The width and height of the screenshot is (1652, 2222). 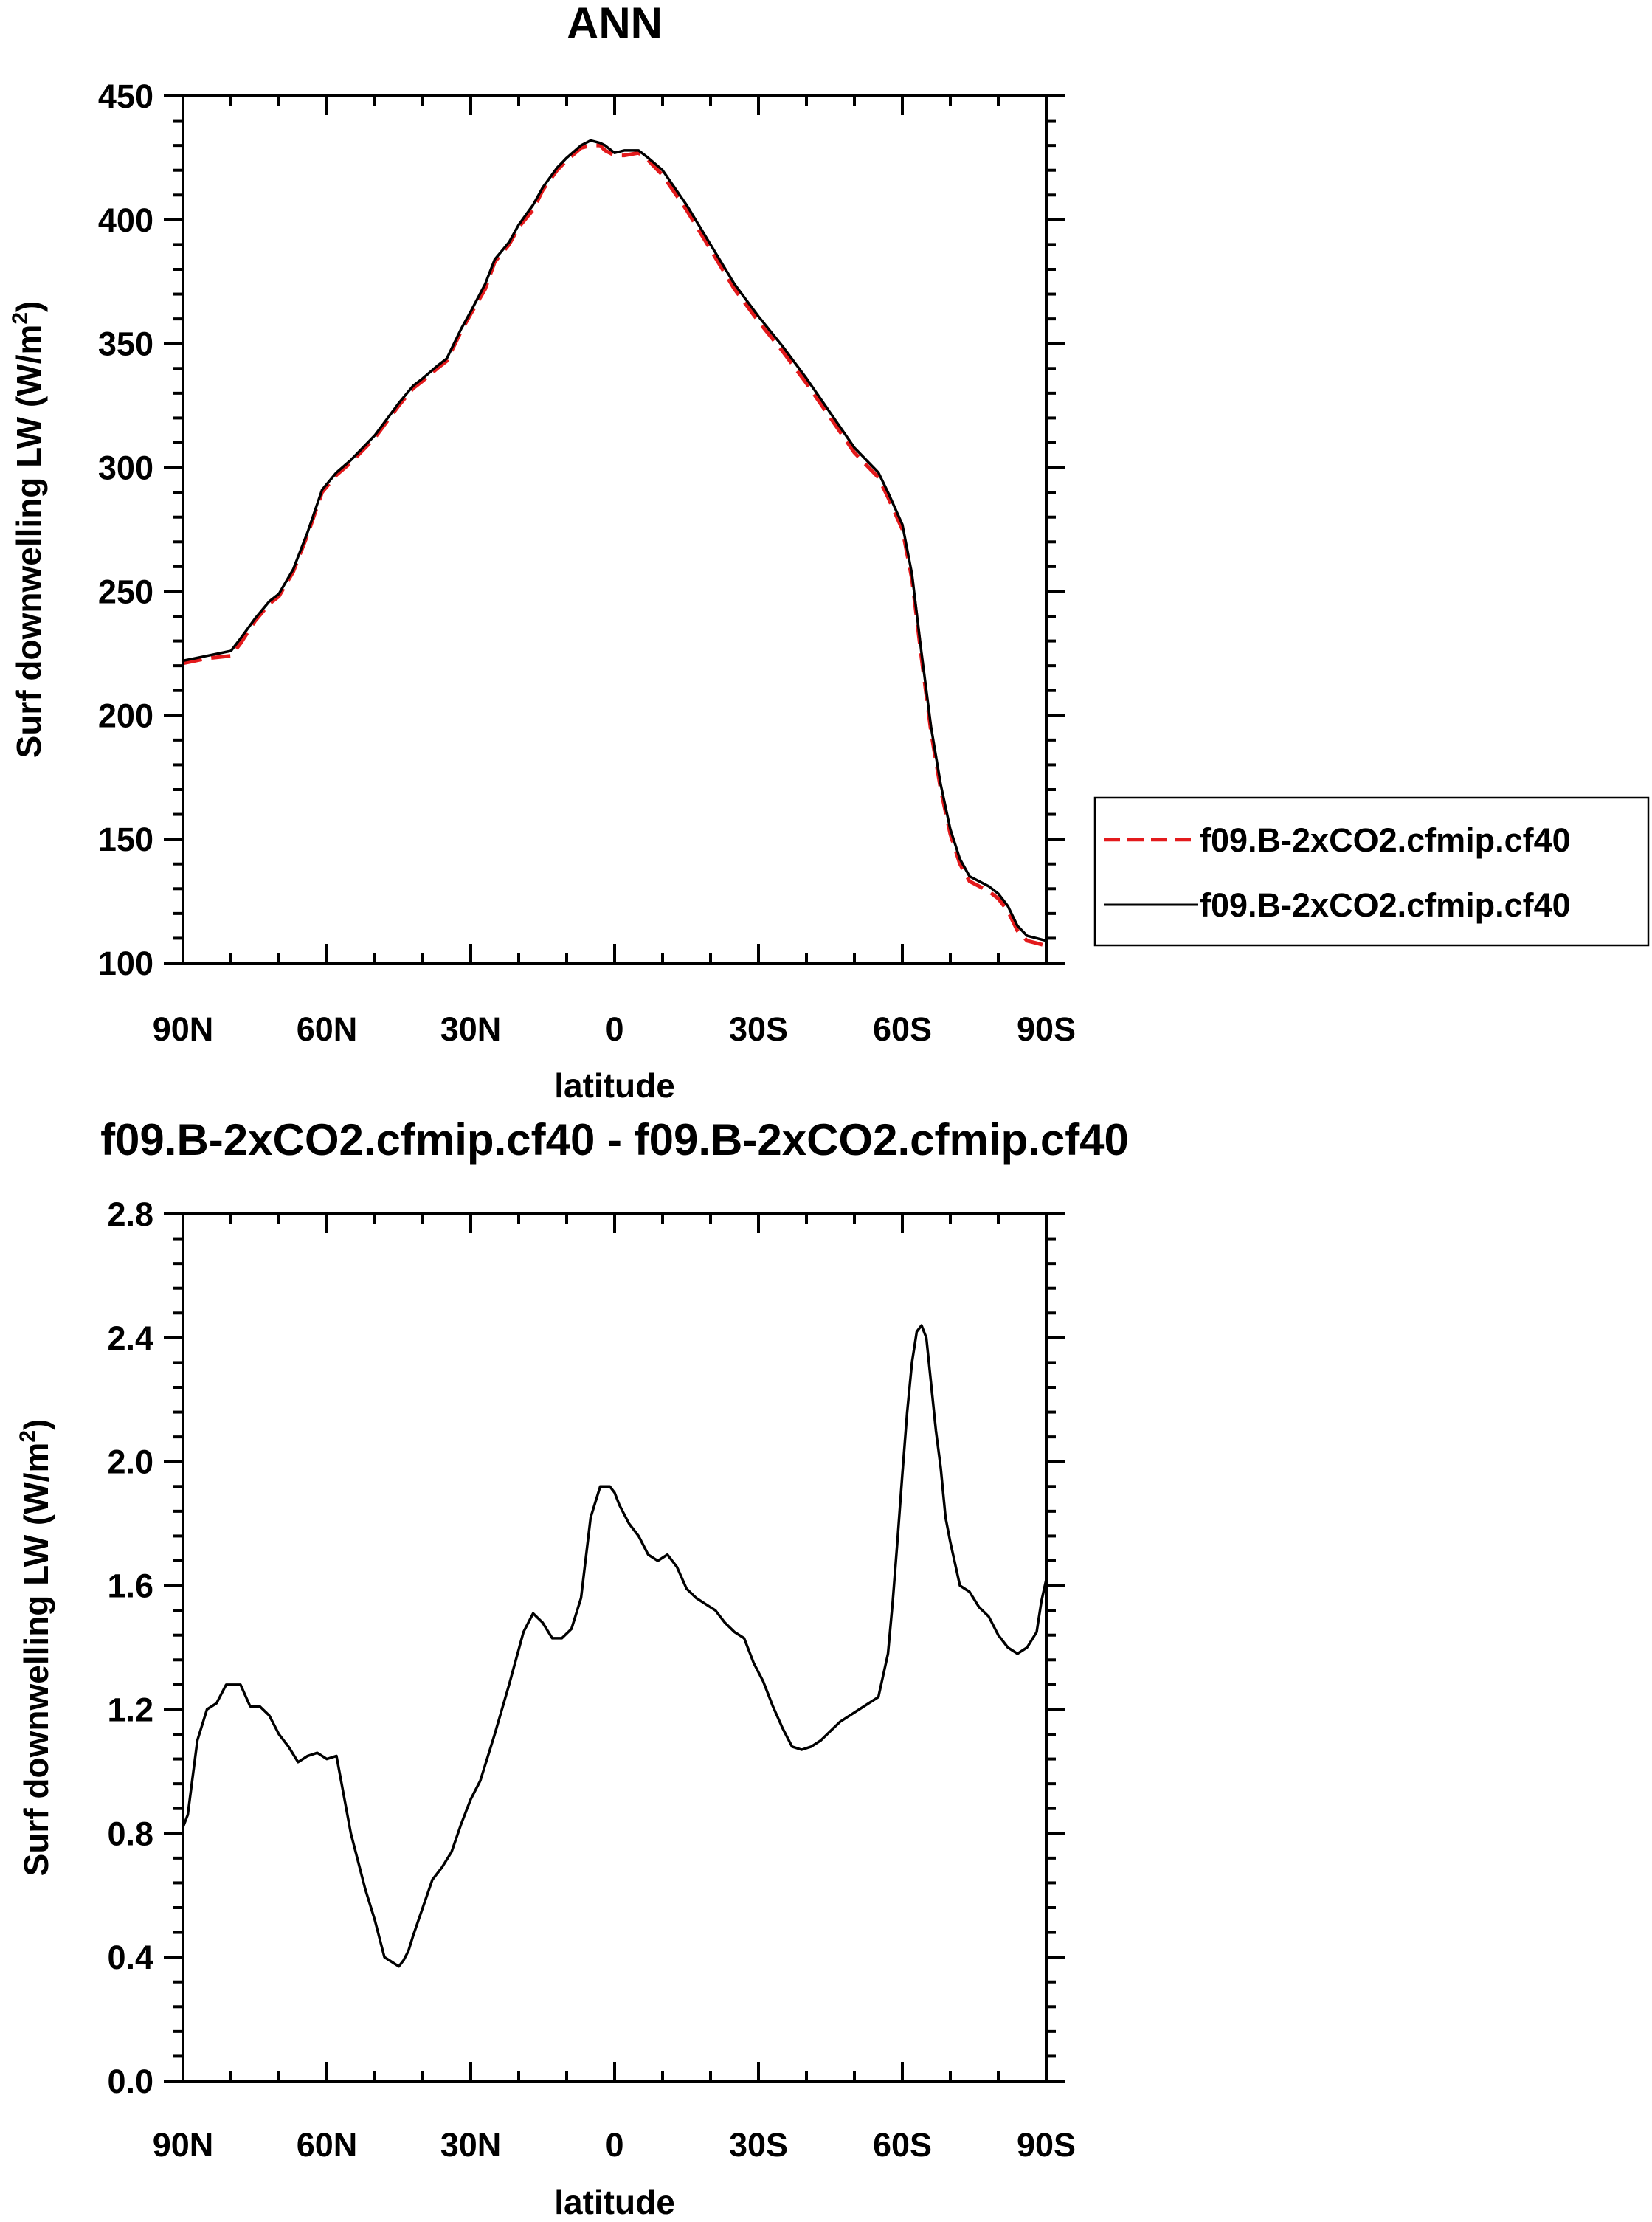 I want to click on chart-title: ANN, so click(x=615, y=24).